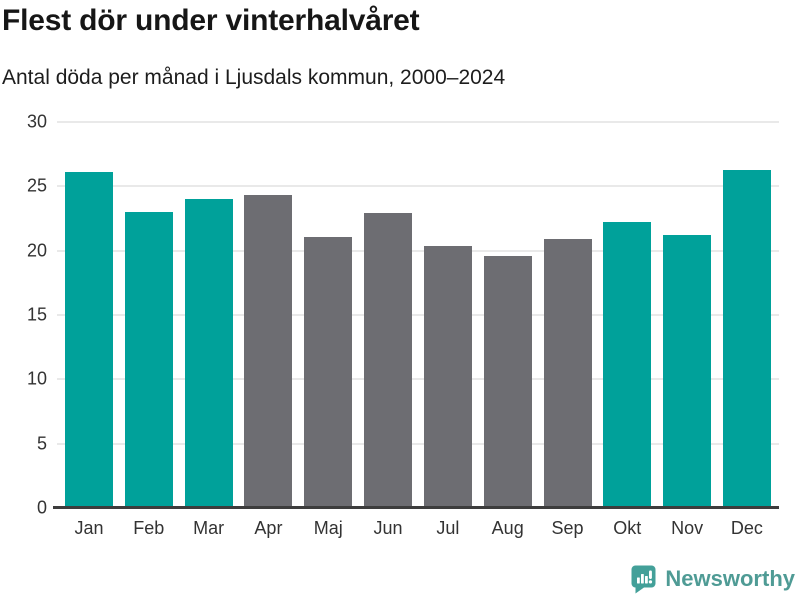 This screenshot has width=800, height=600. Describe the element at coordinates (687, 528) in the screenshot. I see `x-tick-label-nov: Nov` at that location.